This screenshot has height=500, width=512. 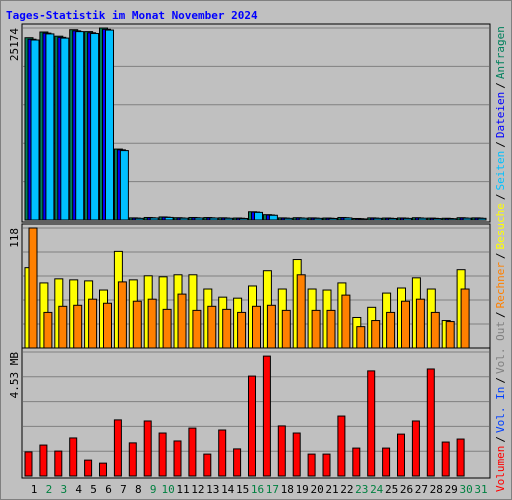 I want to click on x-tick-label: 16, so click(x=257, y=489).